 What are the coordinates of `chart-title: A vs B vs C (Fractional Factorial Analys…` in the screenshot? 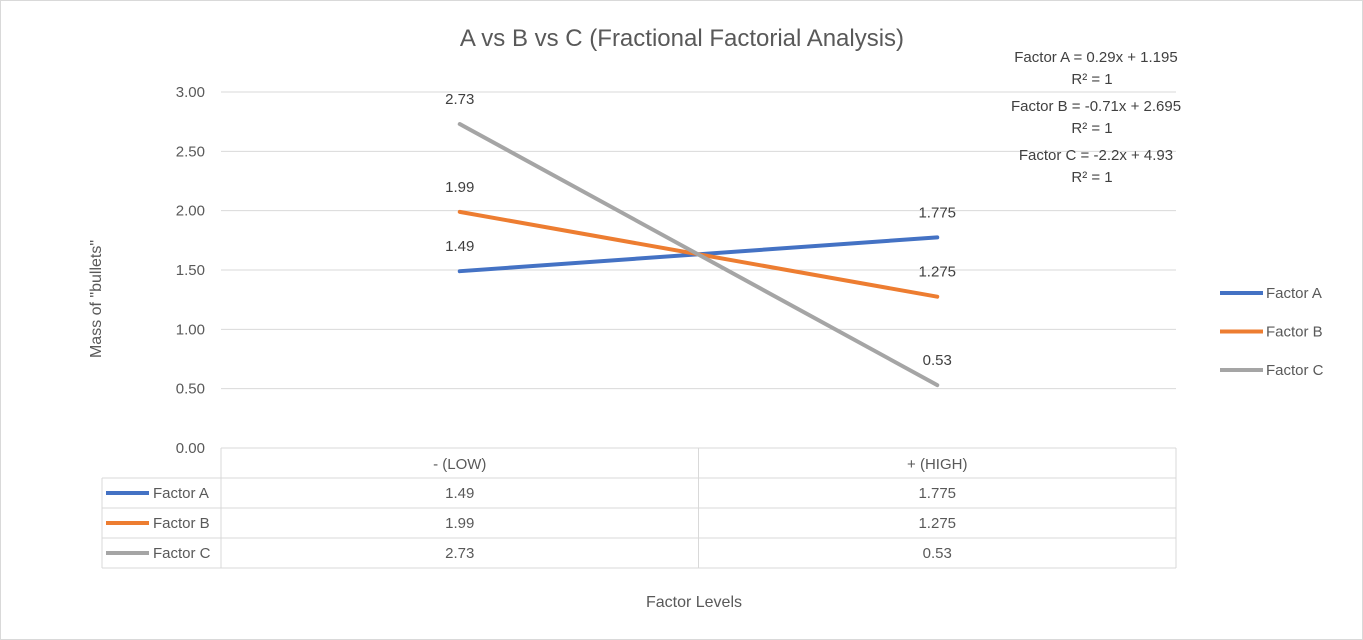 It's located at (682, 38).